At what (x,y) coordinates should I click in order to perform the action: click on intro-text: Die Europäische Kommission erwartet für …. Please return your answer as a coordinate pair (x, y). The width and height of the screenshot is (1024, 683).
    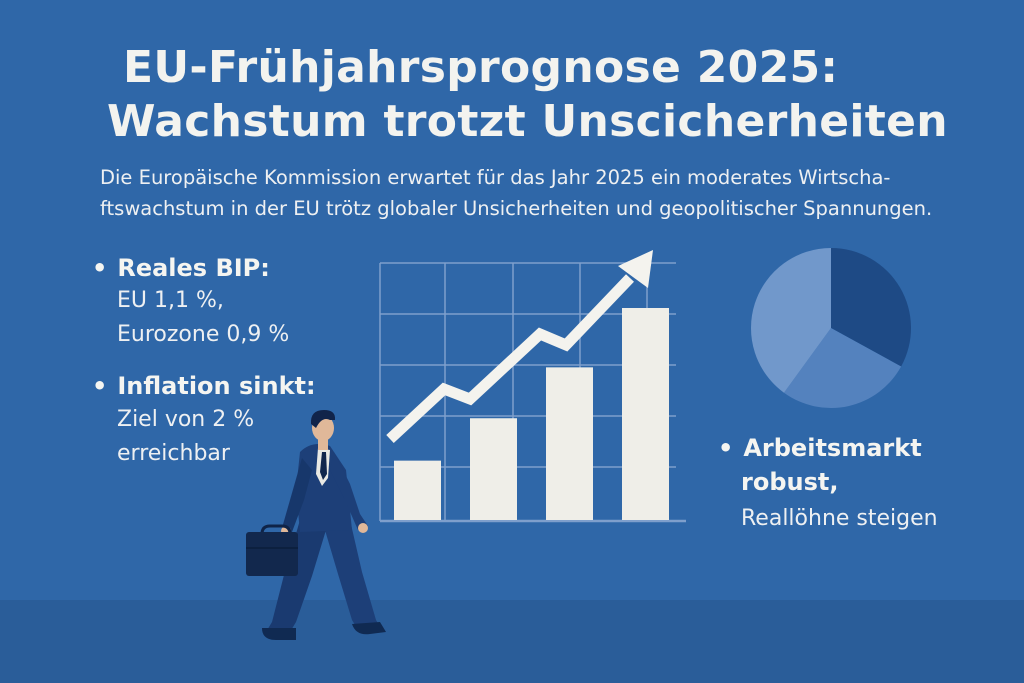
    Looking at the image, I should click on (540, 193).